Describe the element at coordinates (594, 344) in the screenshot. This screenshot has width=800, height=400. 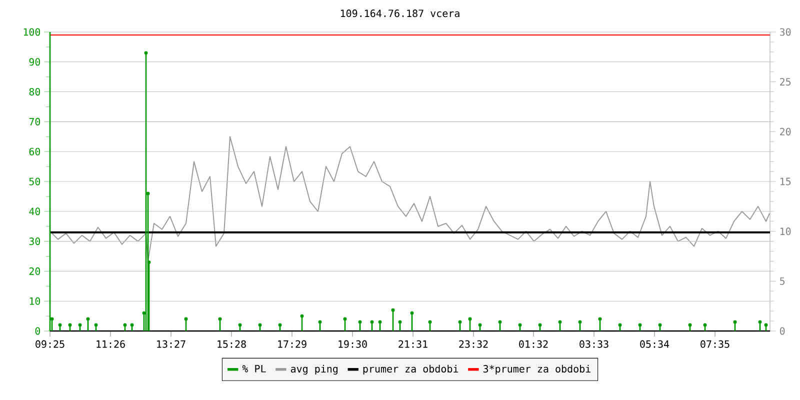
I see `x-tick-label: 03:33` at that location.